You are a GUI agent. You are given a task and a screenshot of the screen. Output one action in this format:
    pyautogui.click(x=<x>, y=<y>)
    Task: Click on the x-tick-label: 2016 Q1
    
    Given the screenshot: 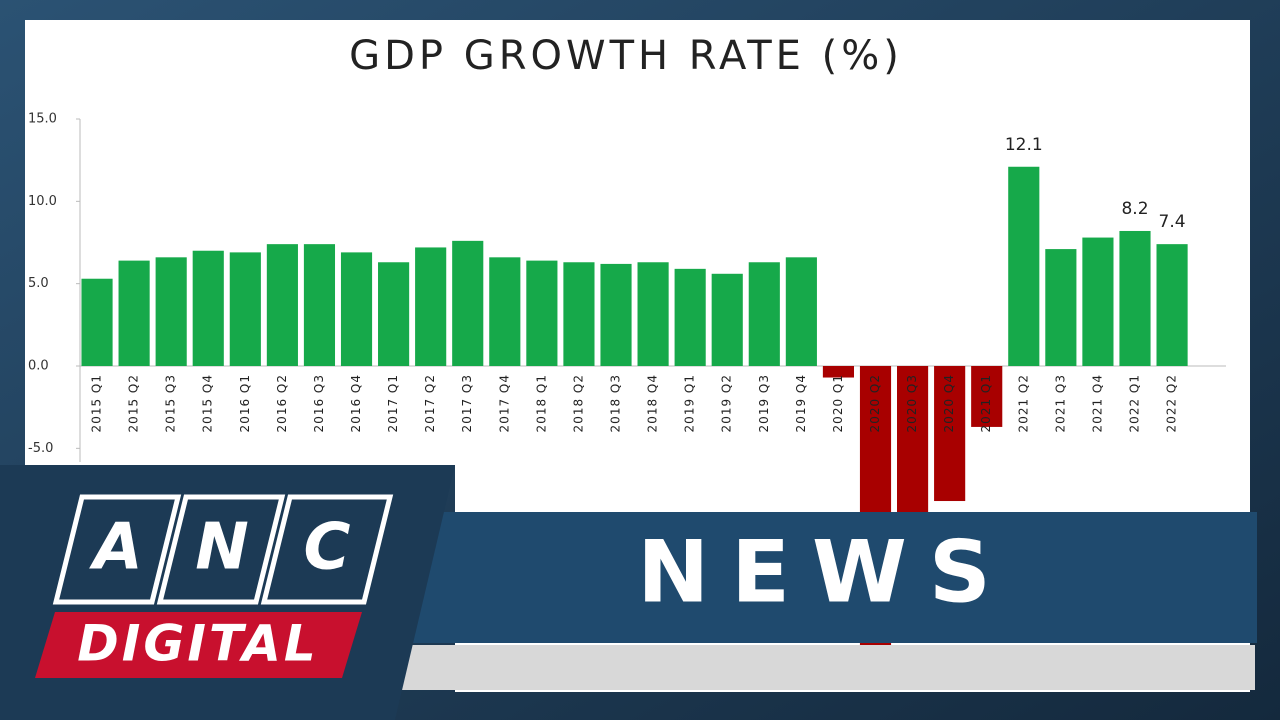 What is the action you would take?
    pyautogui.click(x=245, y=403)
    